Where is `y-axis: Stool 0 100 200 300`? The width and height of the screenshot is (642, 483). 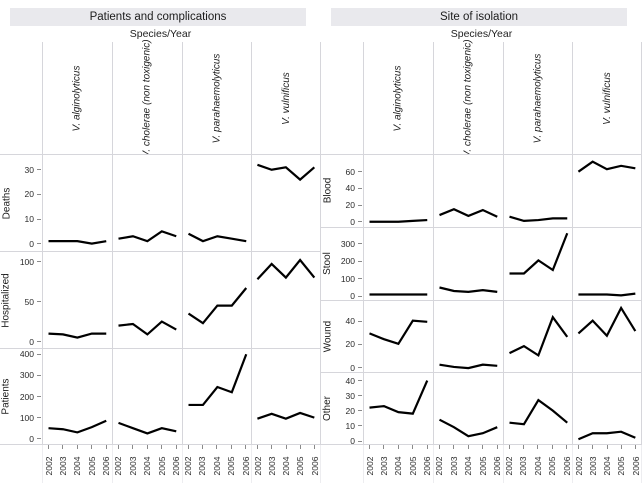 y-axis: Stool 0 100 200 300 is located at coordinates (342, 263).